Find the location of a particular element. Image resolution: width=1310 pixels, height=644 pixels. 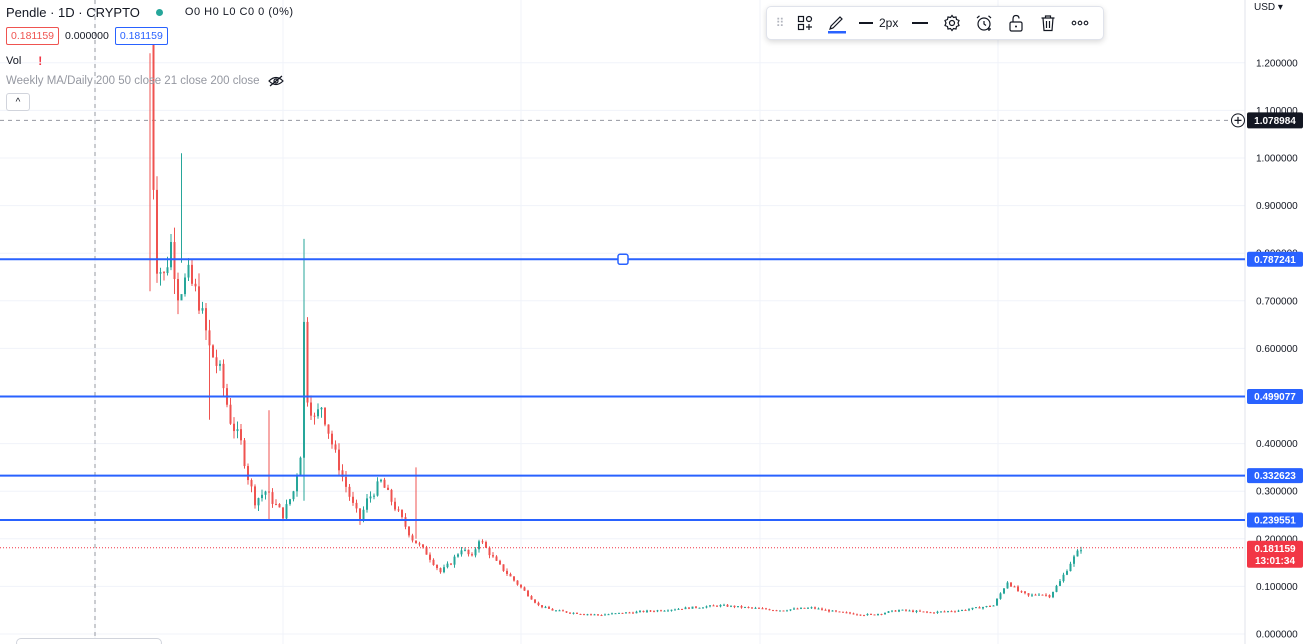

alert-clock-icon is located at coordinates (984, 23).